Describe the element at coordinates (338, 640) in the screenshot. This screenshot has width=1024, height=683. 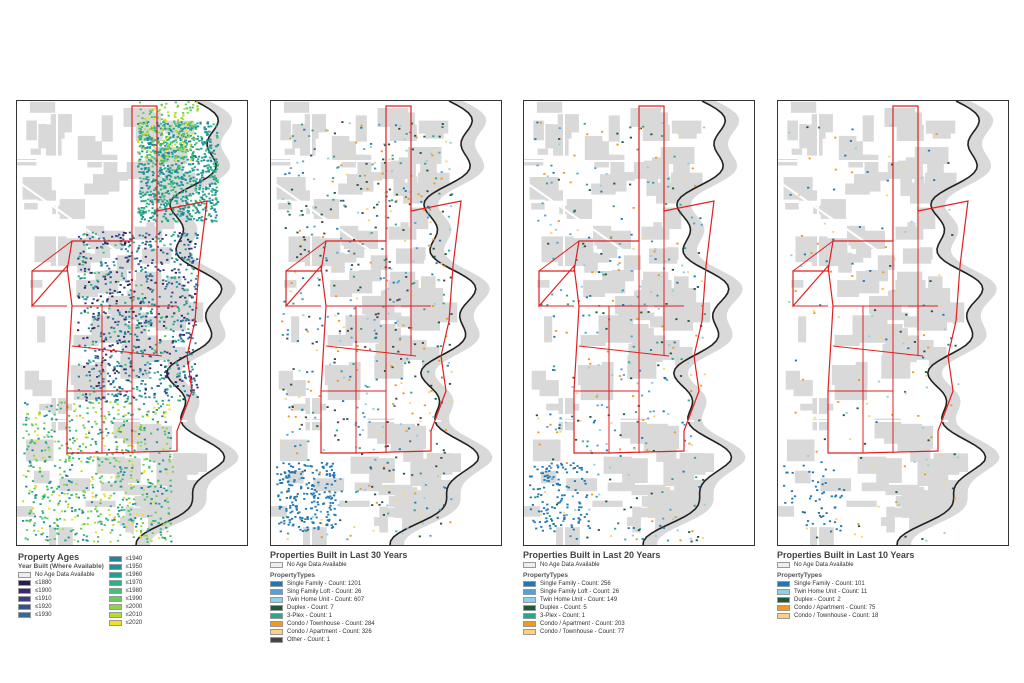
I see `legend-item: Other - Count: 1` at that location.